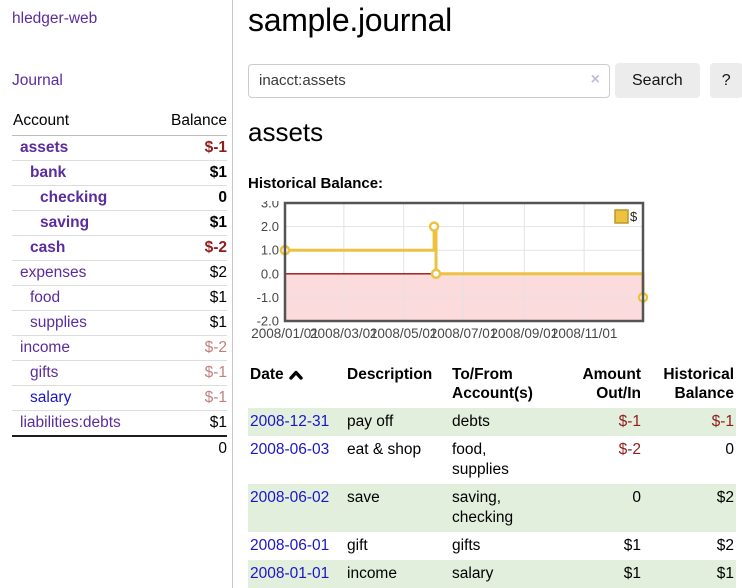 The height and width of the screenshot is (588, 742). What do you see at coordinates (290, 421) in the screenshot?
I see `transaction-date-link: 2008-12-31` at bounding box center [290, 421].